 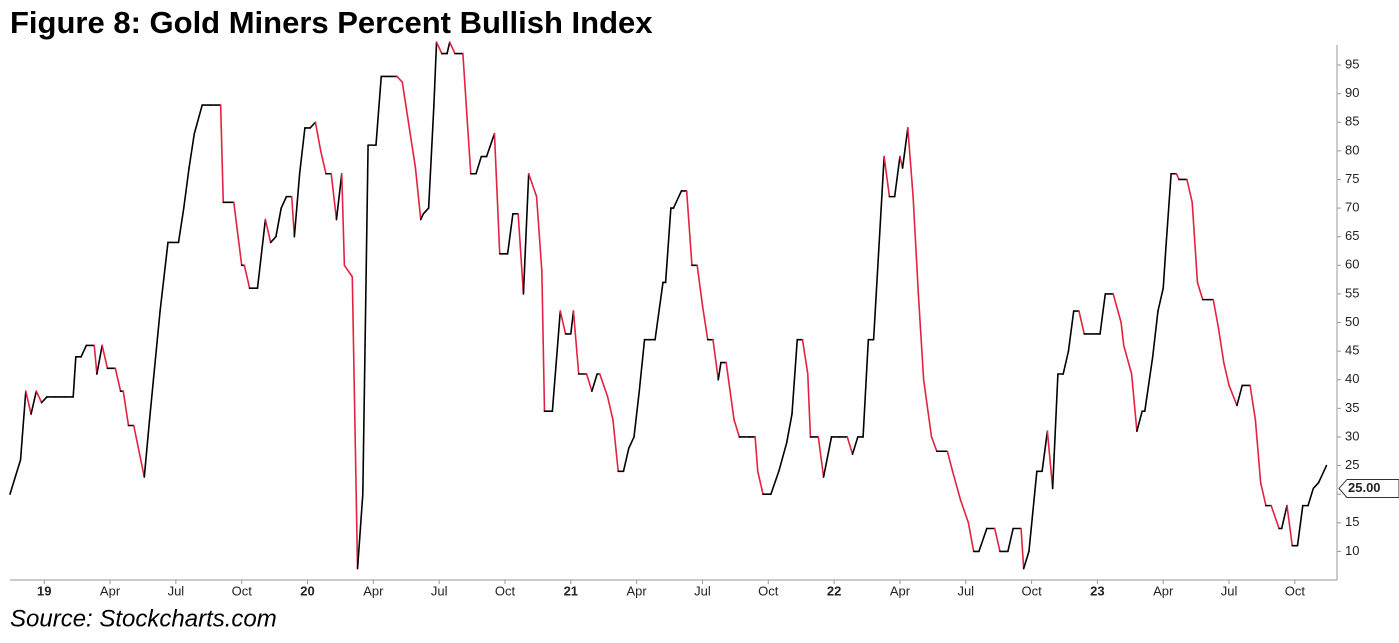 I want to click on y-tick-label: 90, so click(x=1352, y=92).